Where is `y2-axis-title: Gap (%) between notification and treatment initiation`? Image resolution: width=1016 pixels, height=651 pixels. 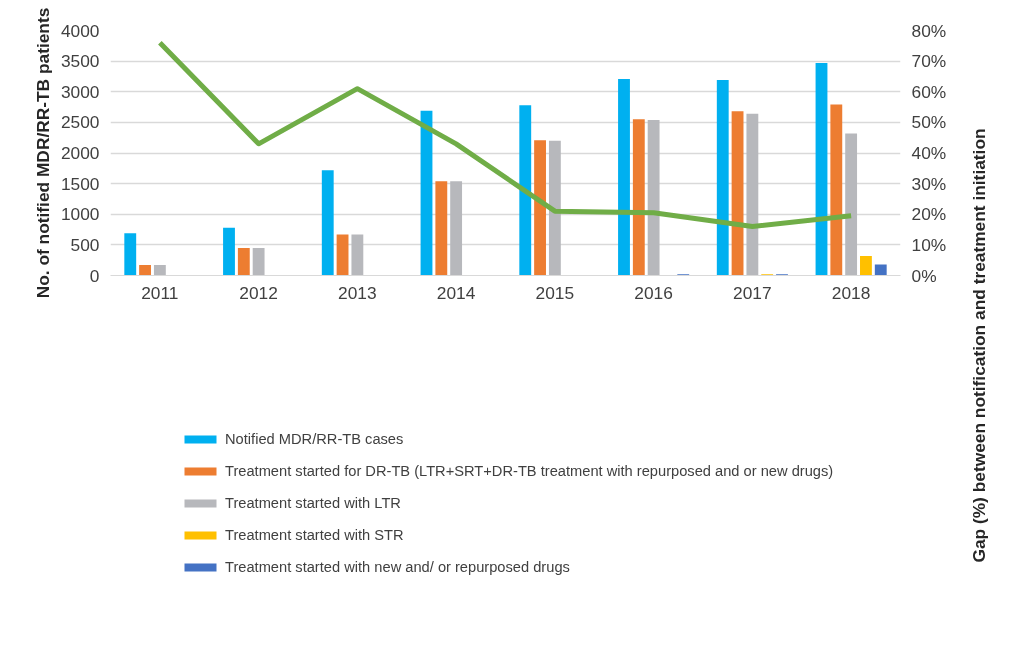 y2-axis-title: Gap (%) between notification and treatment initiation is located at coordinates (979, 345).